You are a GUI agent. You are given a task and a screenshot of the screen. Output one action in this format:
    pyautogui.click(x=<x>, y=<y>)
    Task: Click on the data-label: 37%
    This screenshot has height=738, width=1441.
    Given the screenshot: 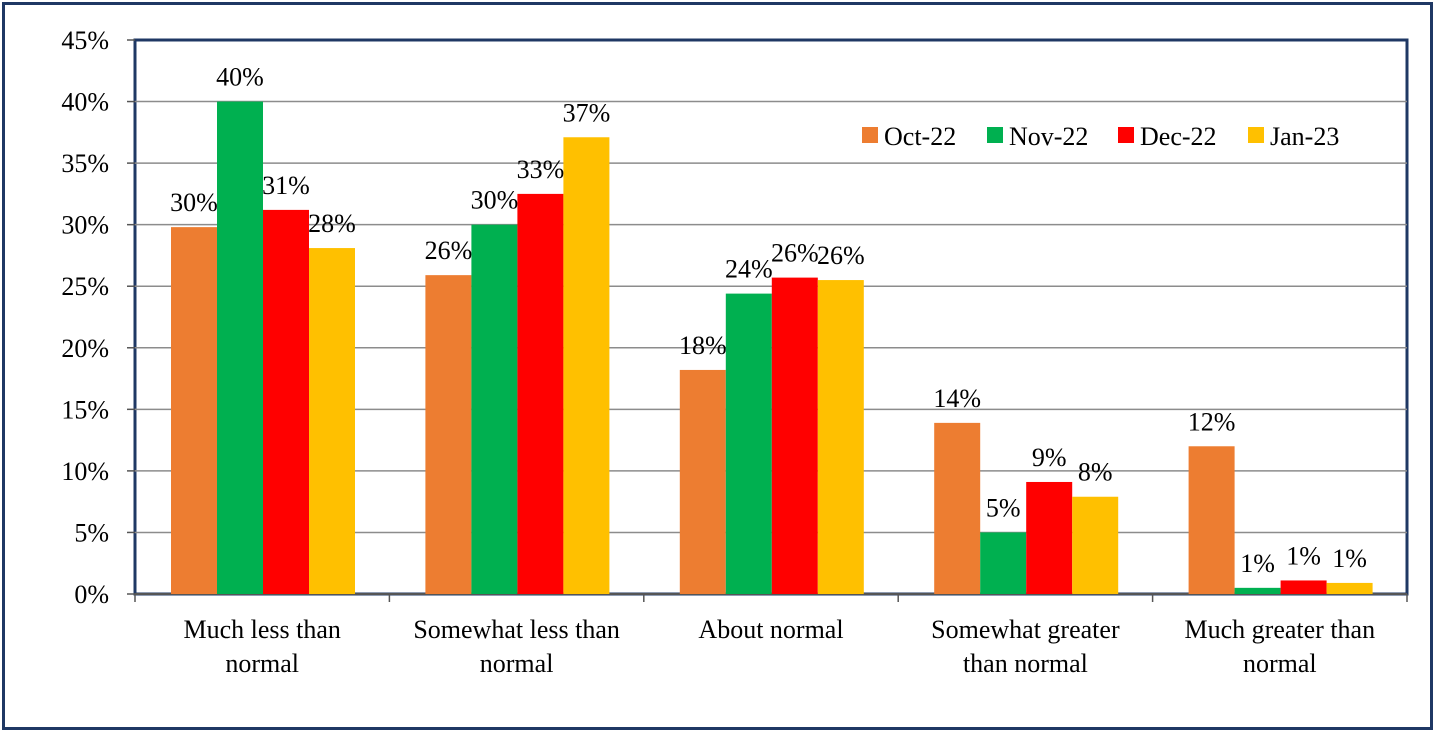 What is the action you would take?
    pyautogui.click(x=587, y=112)
    